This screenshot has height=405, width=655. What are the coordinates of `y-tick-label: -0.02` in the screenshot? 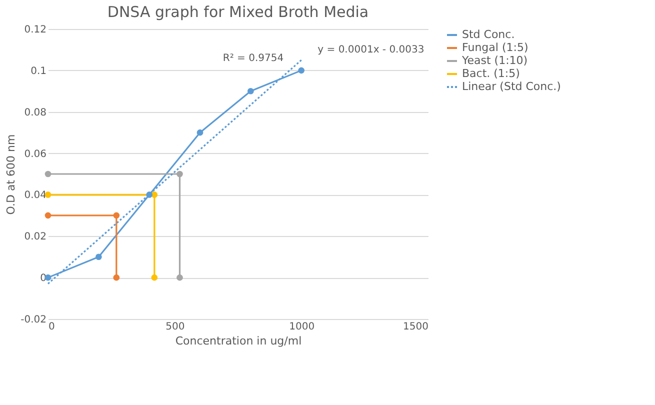 It's located at (33, 320).